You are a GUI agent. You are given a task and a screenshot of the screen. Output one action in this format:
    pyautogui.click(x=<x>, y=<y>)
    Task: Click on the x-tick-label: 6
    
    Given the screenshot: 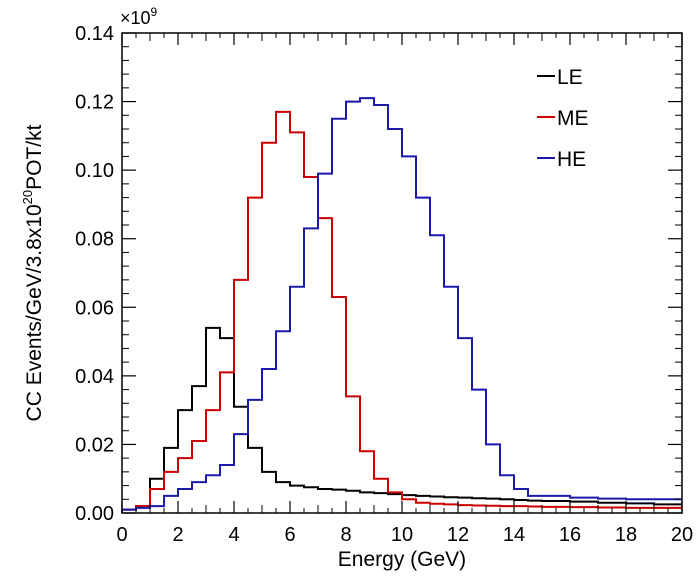 What is the action you would take?
    pyautogui.click(x=289, y=535)
    